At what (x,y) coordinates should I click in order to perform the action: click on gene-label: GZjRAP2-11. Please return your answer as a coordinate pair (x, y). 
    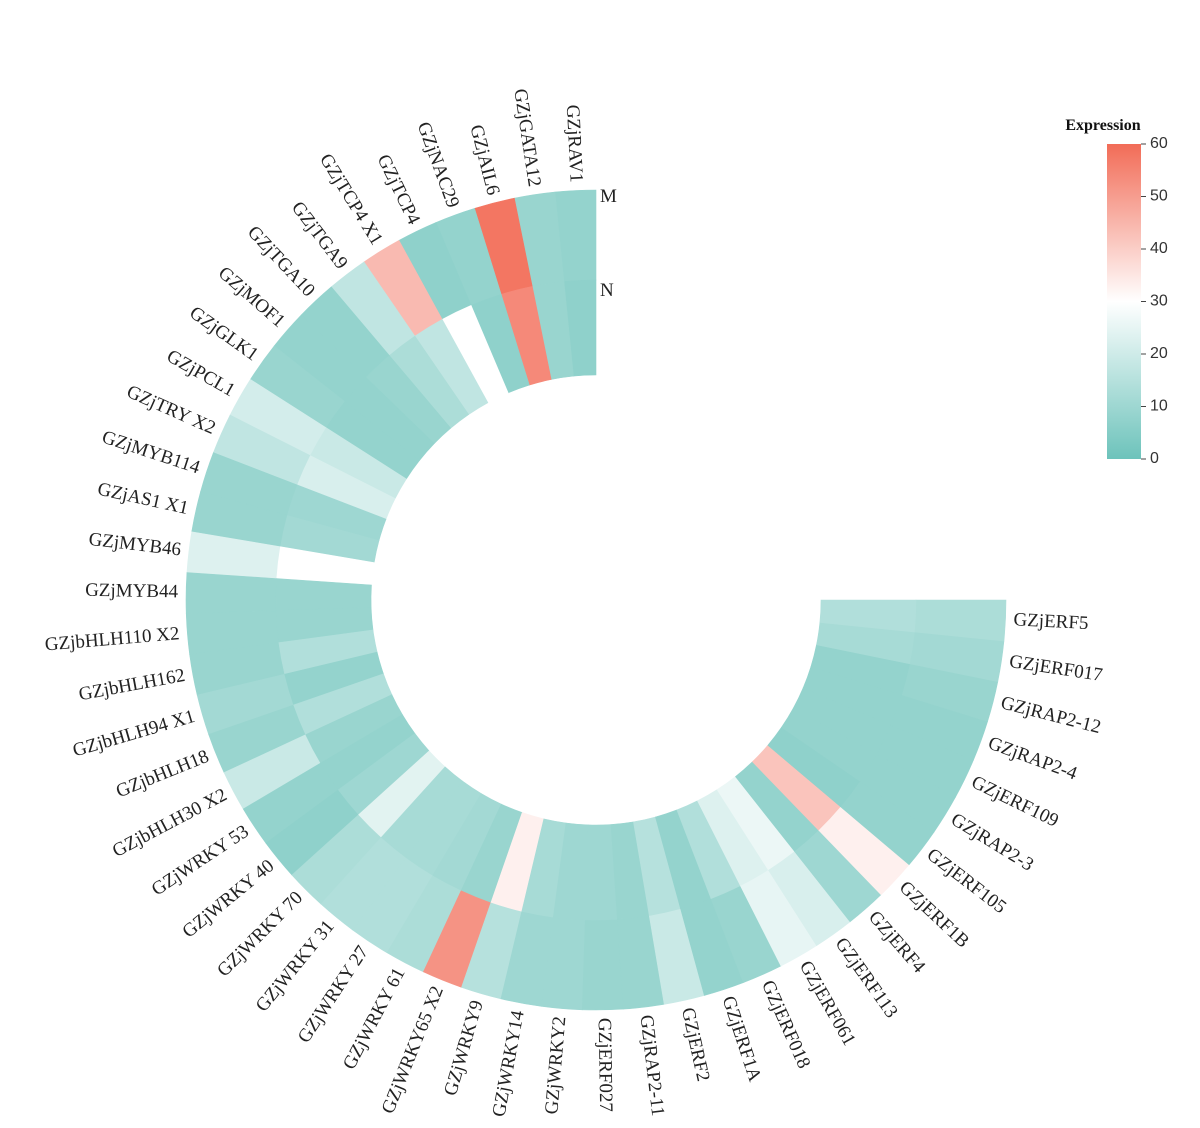
    Looking at the image, I should click on (651, 1065).